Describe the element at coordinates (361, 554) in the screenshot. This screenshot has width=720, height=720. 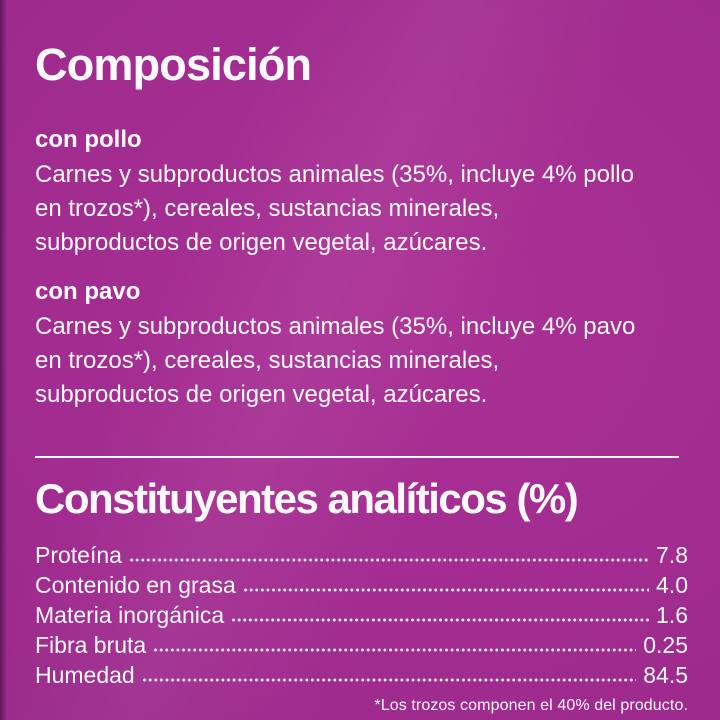
I see `analytical-row-proteina: Proteína 7.8` at that location.